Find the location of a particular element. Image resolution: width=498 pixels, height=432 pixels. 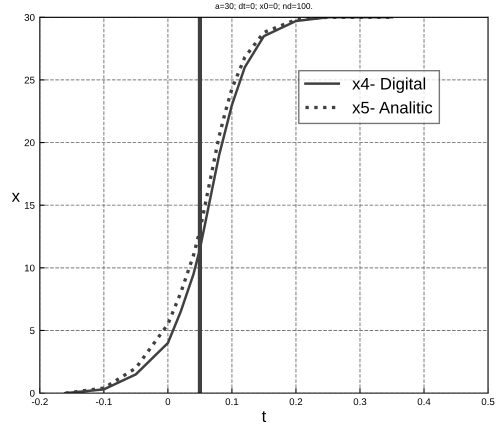

x-tick-label: 0.2 is located at coordinates (296, 402).